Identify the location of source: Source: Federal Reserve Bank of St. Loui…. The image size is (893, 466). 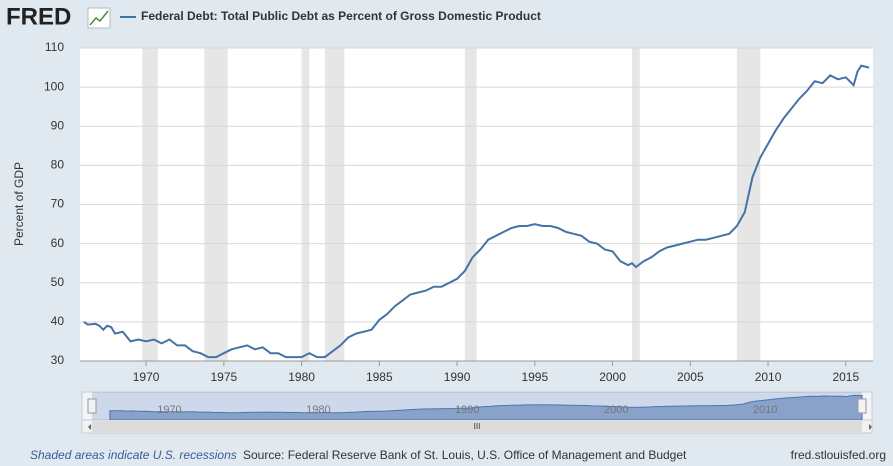
(465, 455).